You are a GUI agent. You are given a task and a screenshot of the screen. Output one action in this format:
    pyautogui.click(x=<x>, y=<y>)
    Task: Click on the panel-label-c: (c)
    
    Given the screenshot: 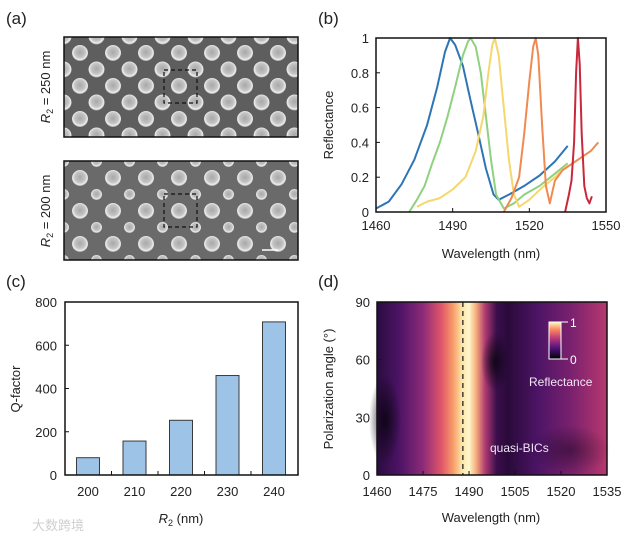 What is the action you would take?
    pyautogui.click(x=16, y=281)
    